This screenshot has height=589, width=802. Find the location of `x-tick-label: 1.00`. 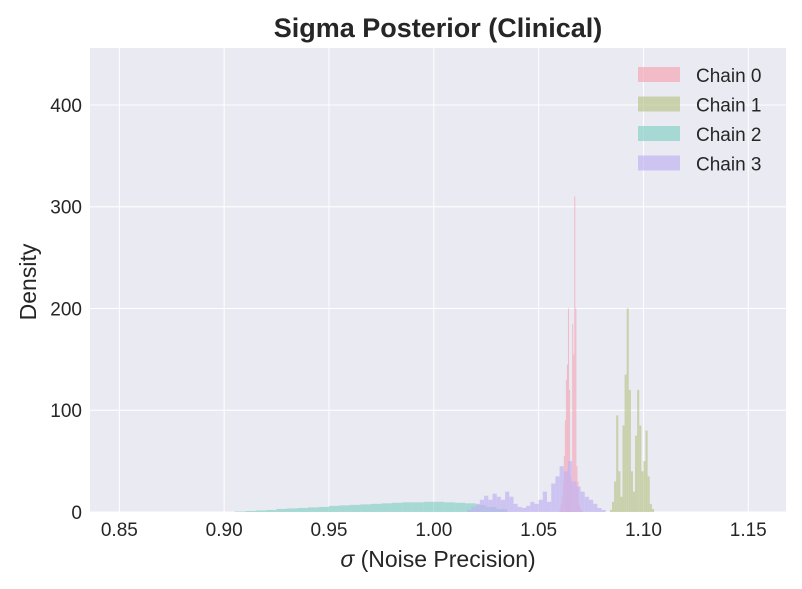

x-tick-label: 1.00 is located at coordinates (433, 530).